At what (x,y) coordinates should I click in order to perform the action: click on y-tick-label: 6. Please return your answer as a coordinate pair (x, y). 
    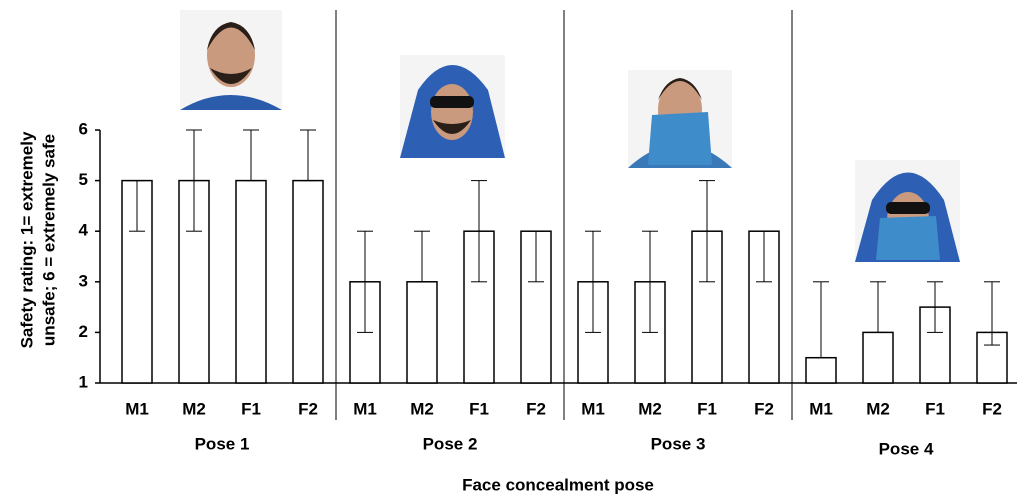
    Looking at the image, I should click on (83, 128).